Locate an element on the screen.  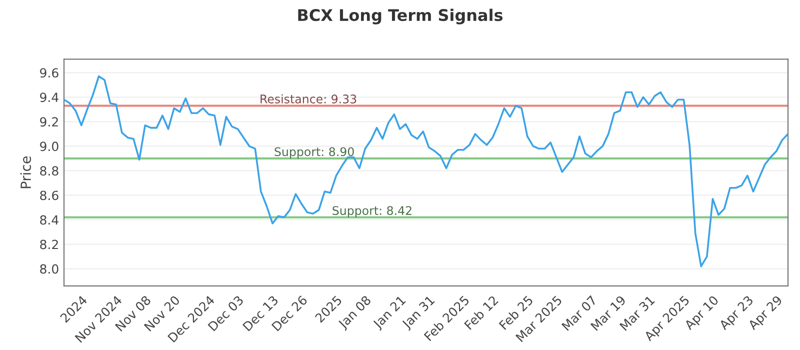
ref-line-label: Support: 8.42 is located at coordinates (372, 212).